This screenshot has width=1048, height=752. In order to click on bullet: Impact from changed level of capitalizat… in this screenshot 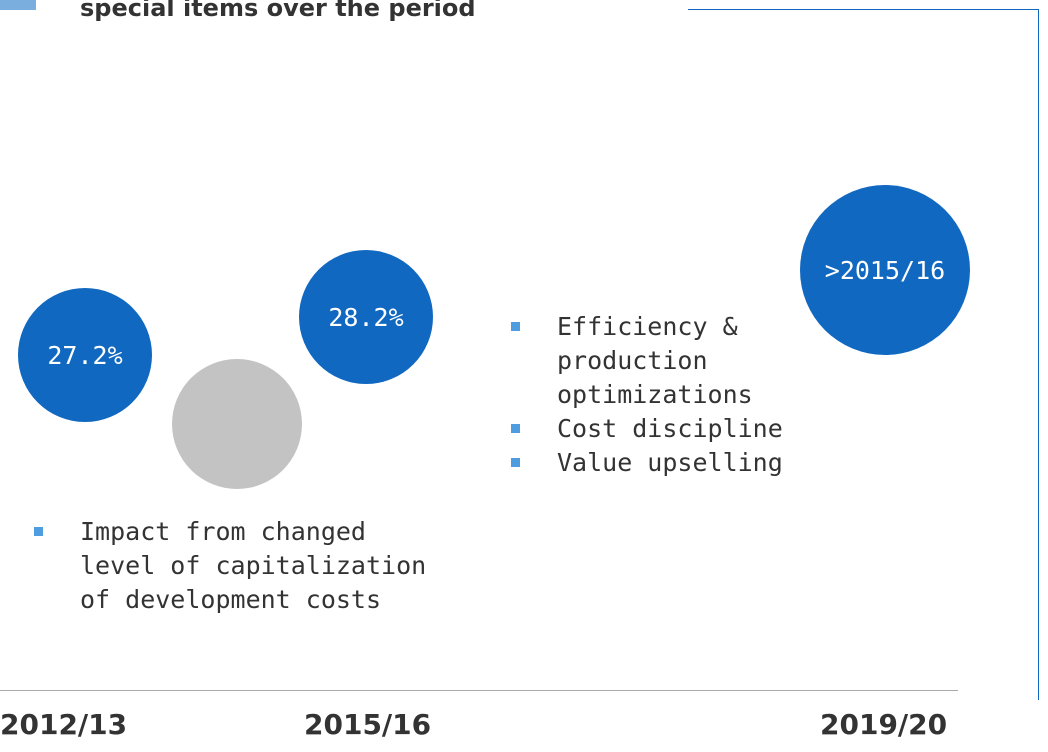, I will do `click(234, 566)`.